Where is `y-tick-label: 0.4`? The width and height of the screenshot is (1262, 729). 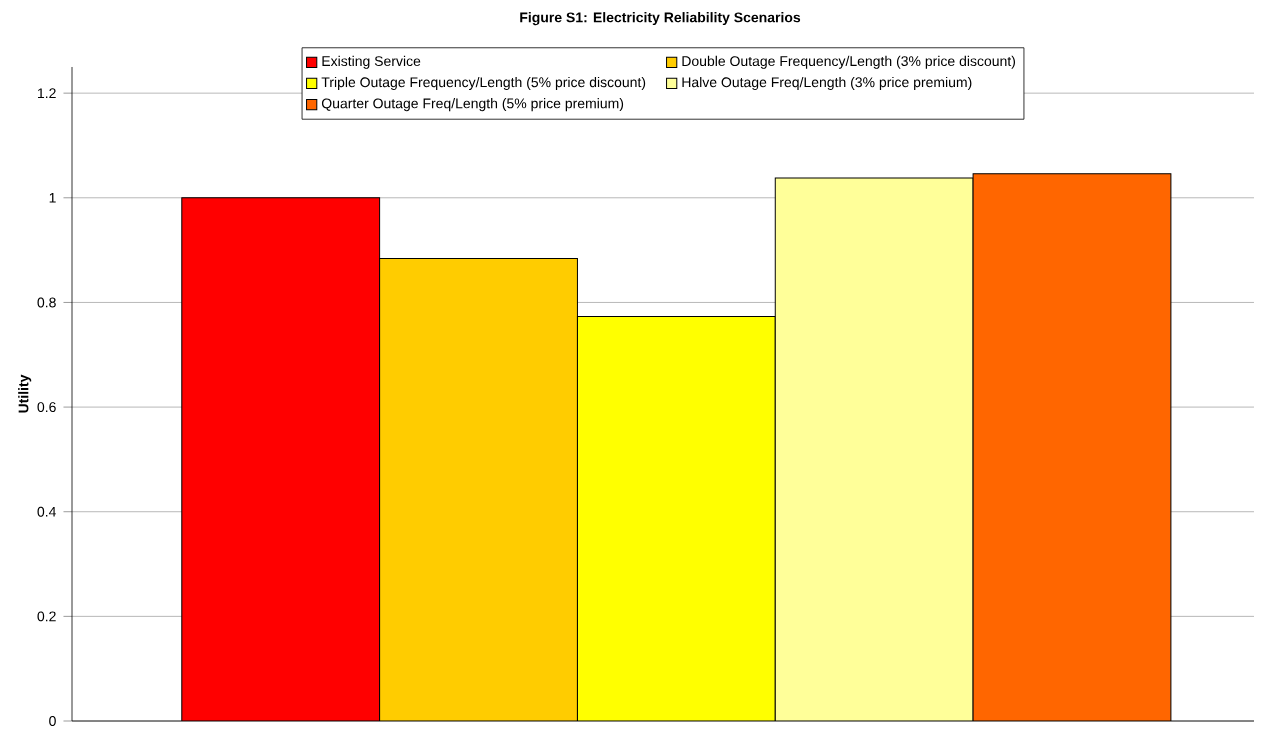
y-tick-label: 0.4 is located at coordinates (46, 511).